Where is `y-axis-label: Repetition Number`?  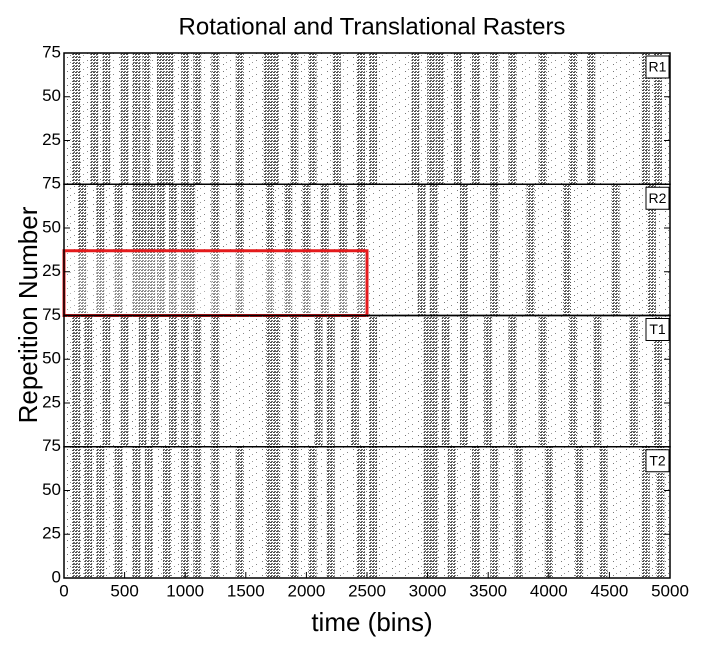
y-axis-label: Repetition Number is located at coordinates (28, 314).